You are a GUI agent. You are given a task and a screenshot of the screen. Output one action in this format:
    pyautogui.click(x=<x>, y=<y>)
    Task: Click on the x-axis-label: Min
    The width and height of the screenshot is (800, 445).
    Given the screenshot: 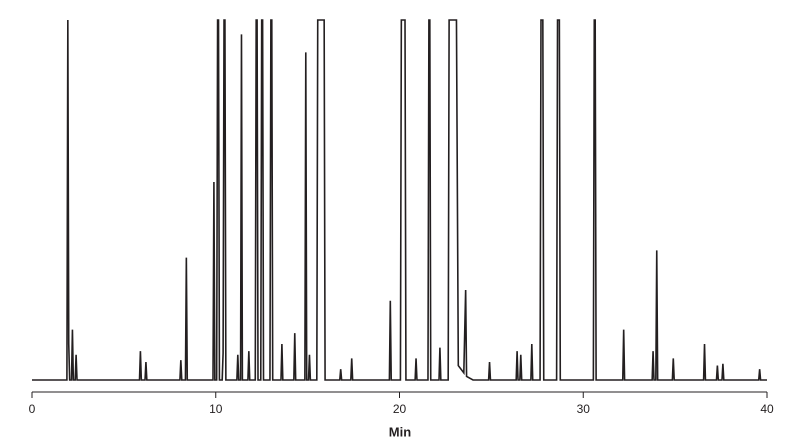 What is the action you would take?
    pyautogui.click(x=400, y=431)
    